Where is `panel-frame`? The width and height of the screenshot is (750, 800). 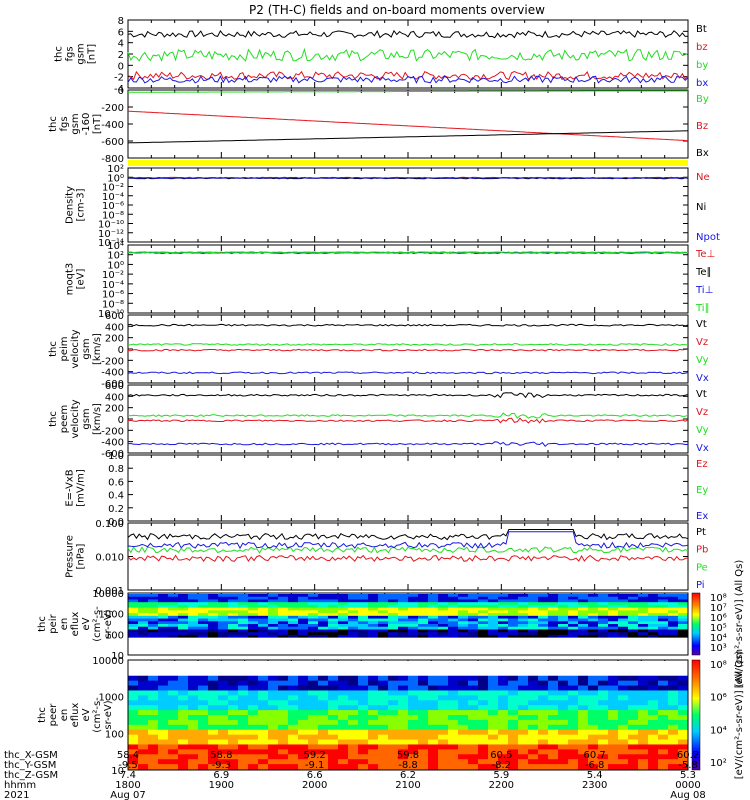
panel-frame is located at coordinates (408, 124).